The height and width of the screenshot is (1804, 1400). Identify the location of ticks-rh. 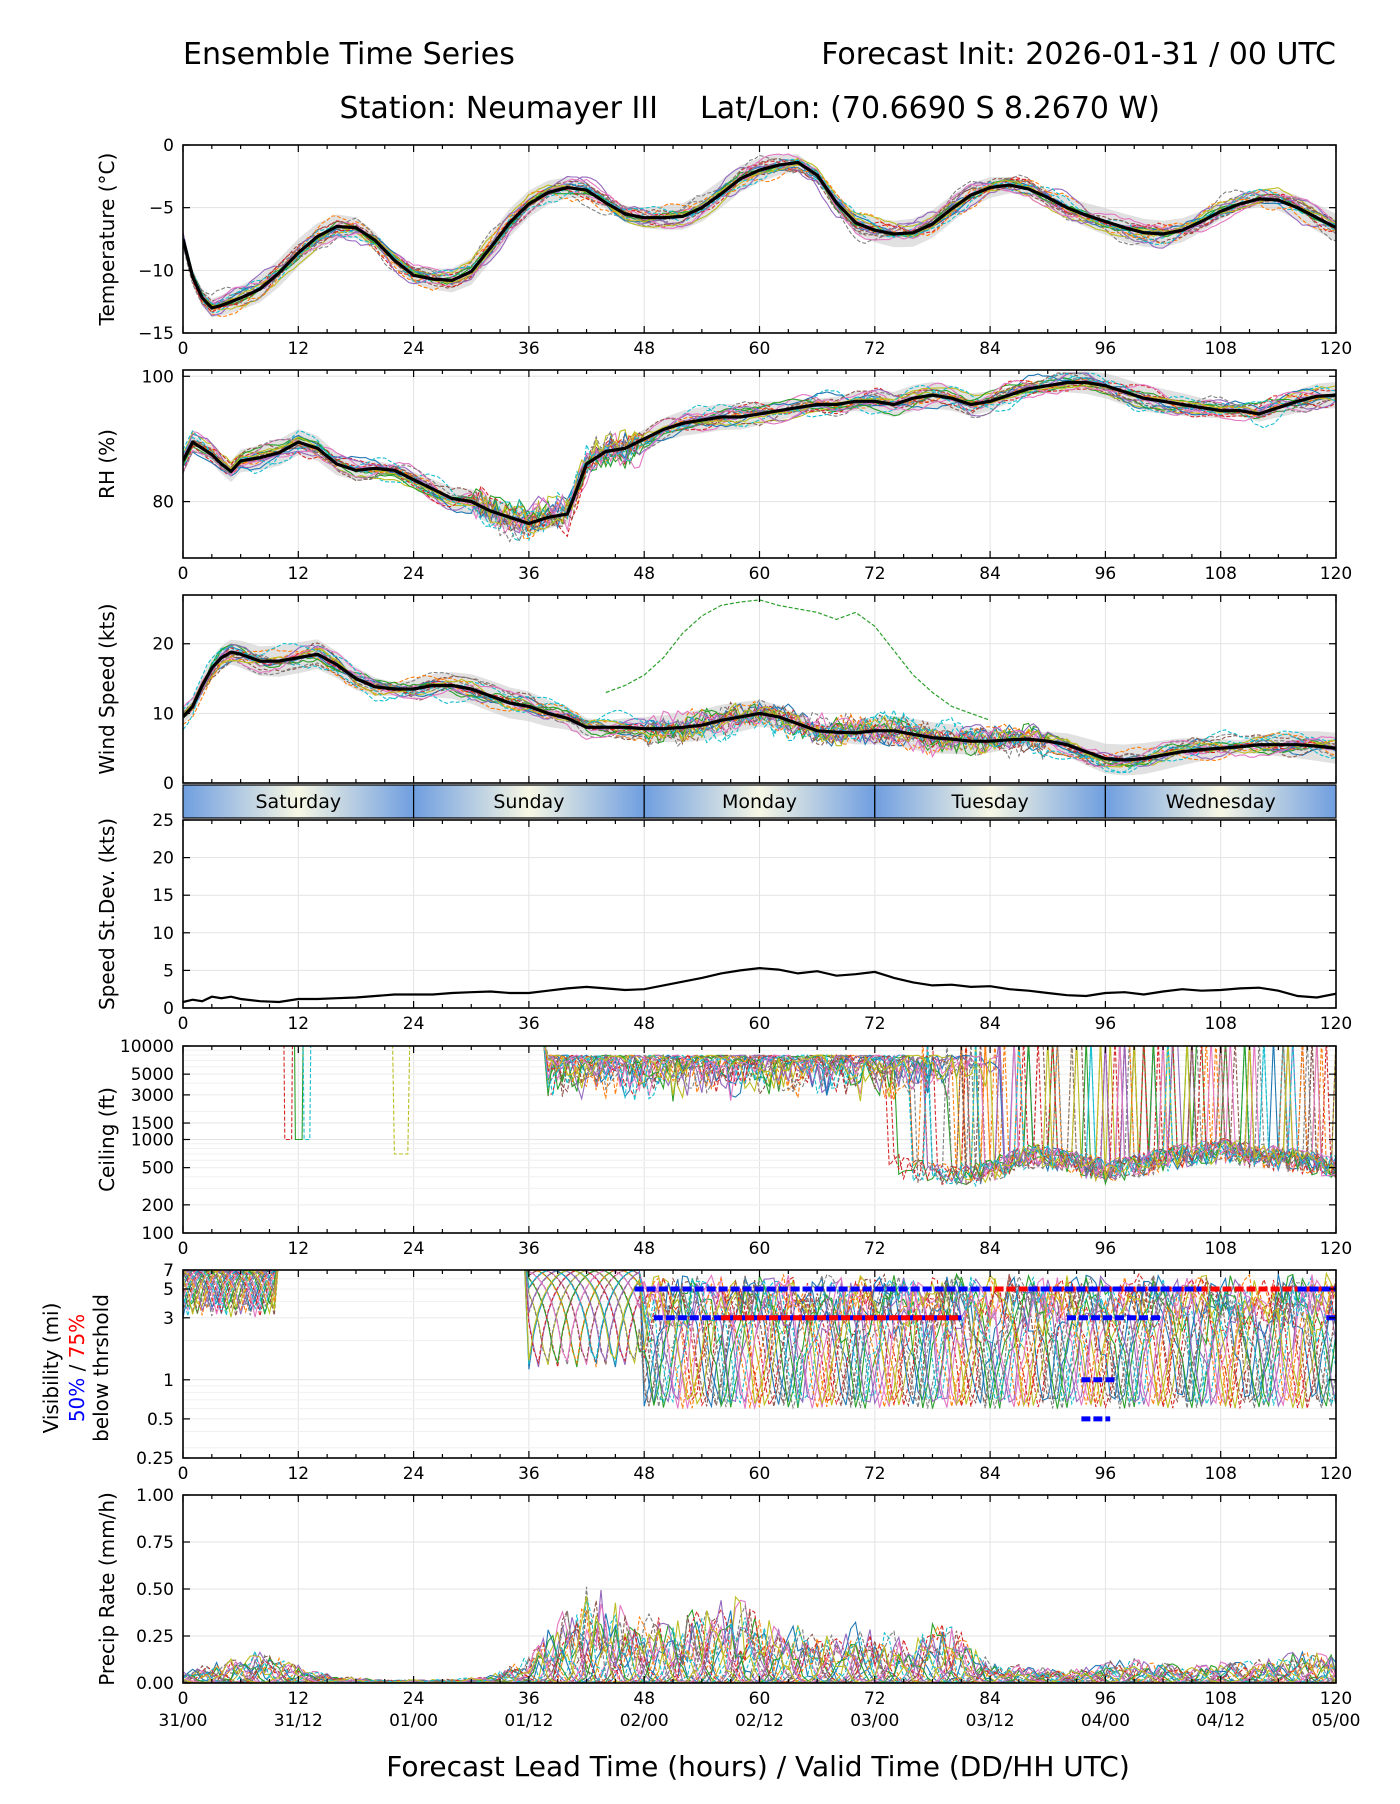
(759, 464).